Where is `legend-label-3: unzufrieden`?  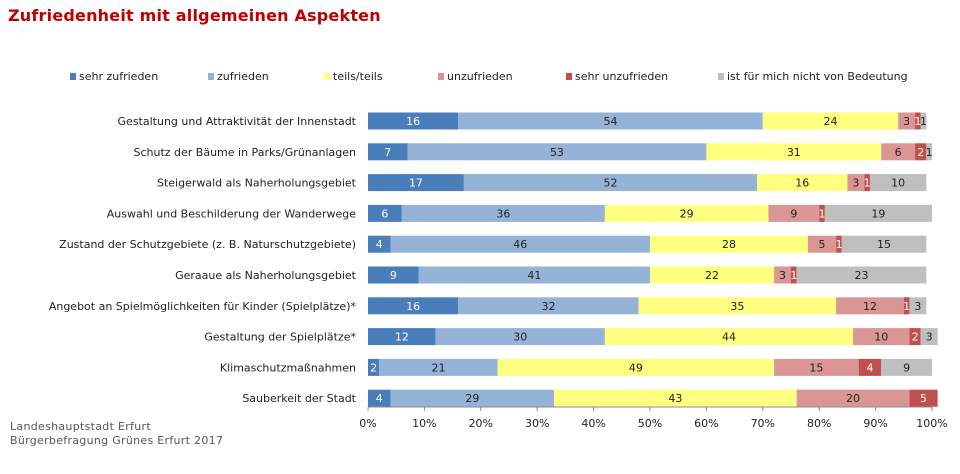 legend-label-3: unzufrieden is located at coordinates (480, 76).